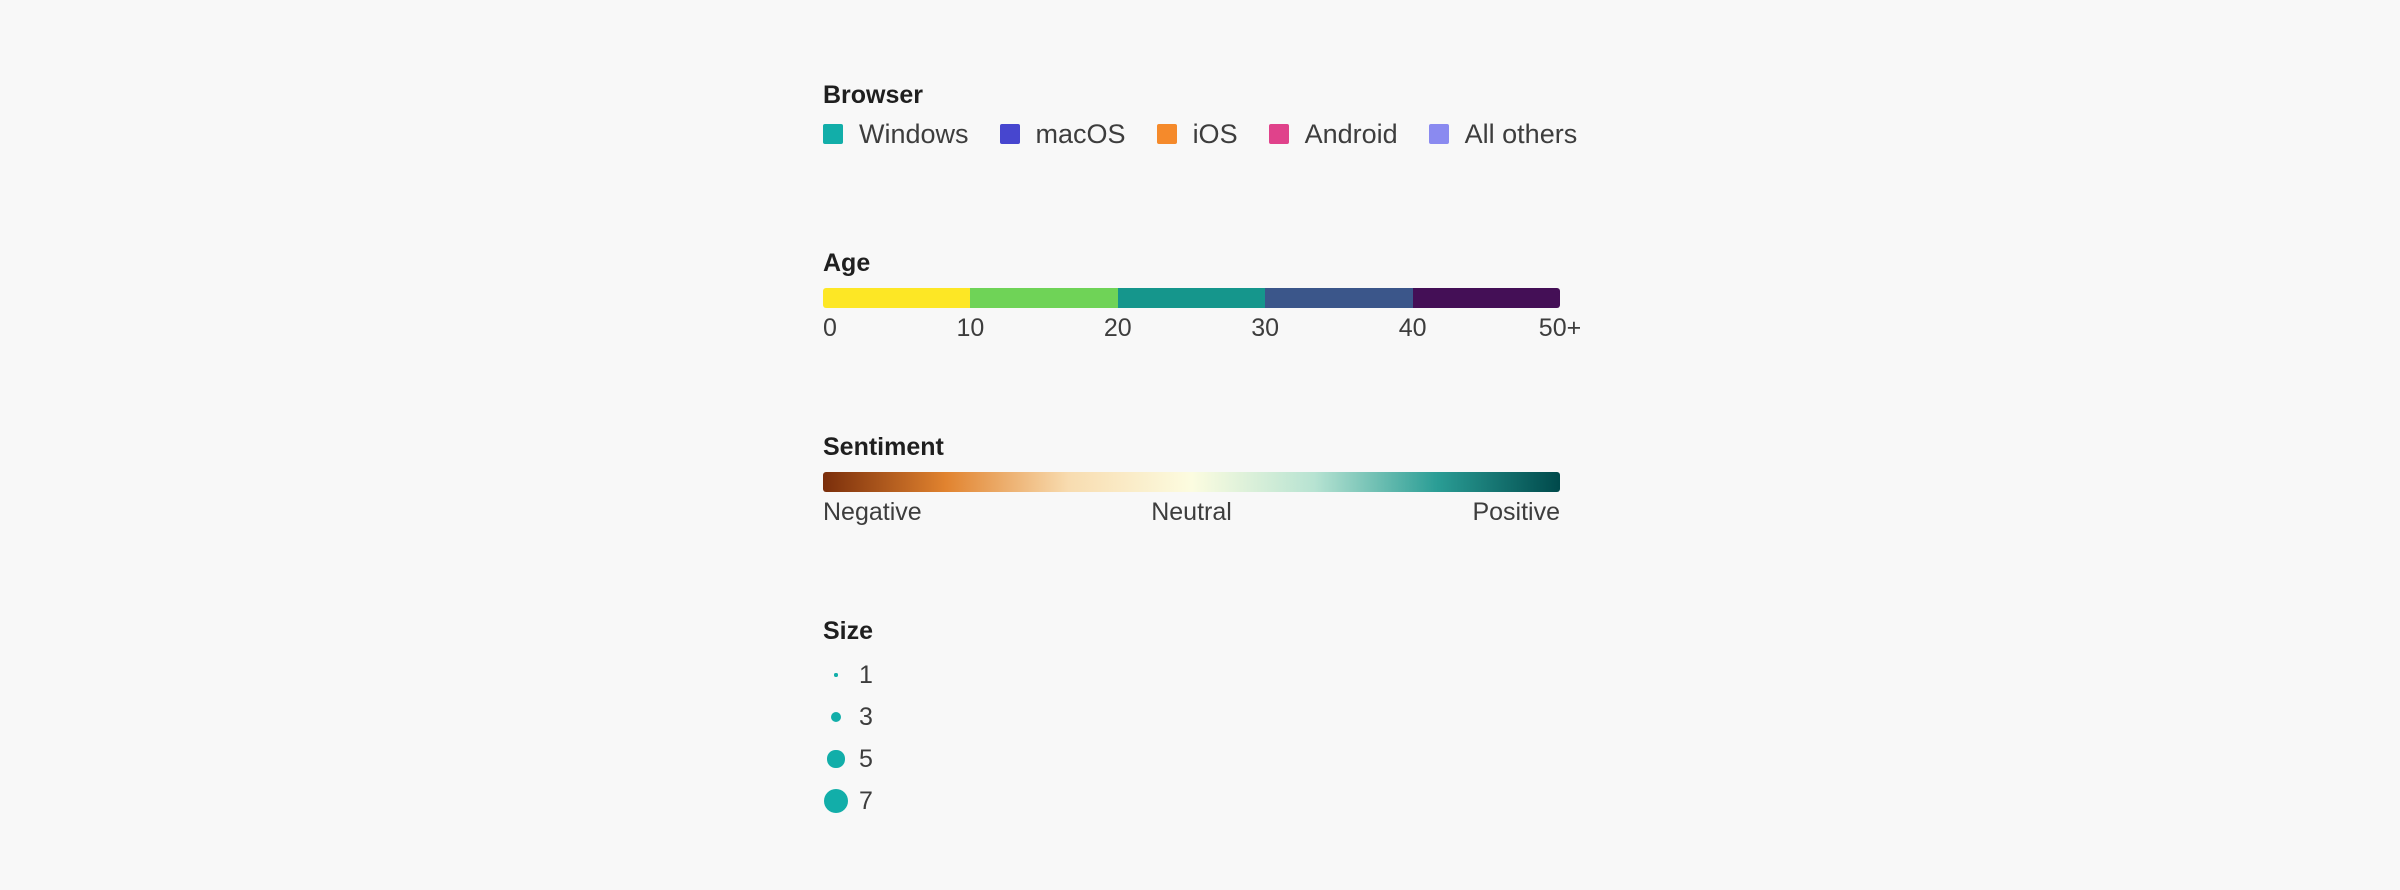 The height and width of the screenshot is (890, 2400). I want to click on age-tick-labels: 0 10 20 30 40 50+, so click(1202, 331).